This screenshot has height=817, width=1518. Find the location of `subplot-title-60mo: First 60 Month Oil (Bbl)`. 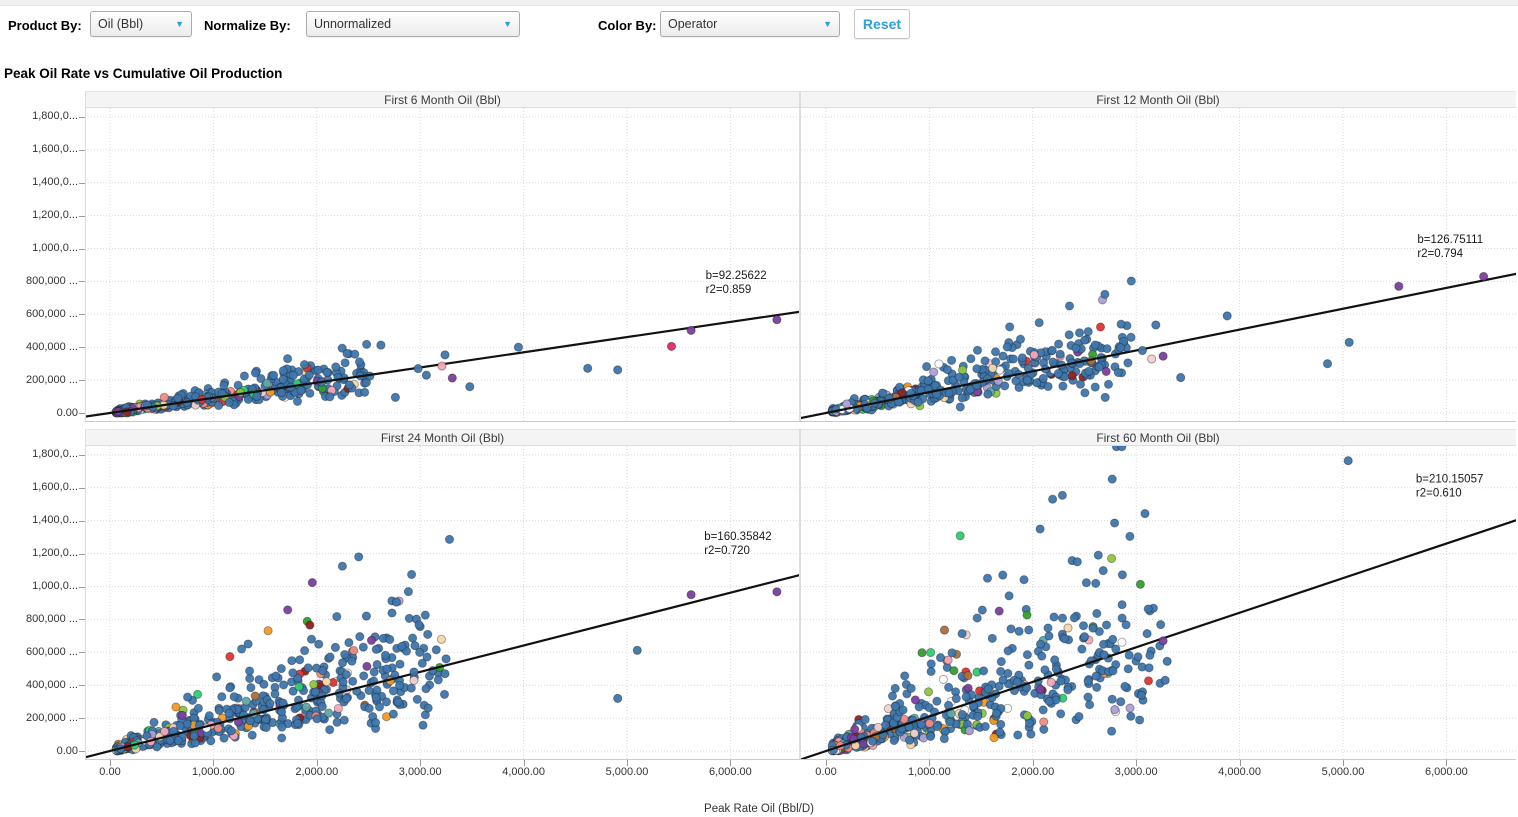

subplot-title-60mo: First 60 Month Oil (Bbl) is located at coordinates (1158, 437).